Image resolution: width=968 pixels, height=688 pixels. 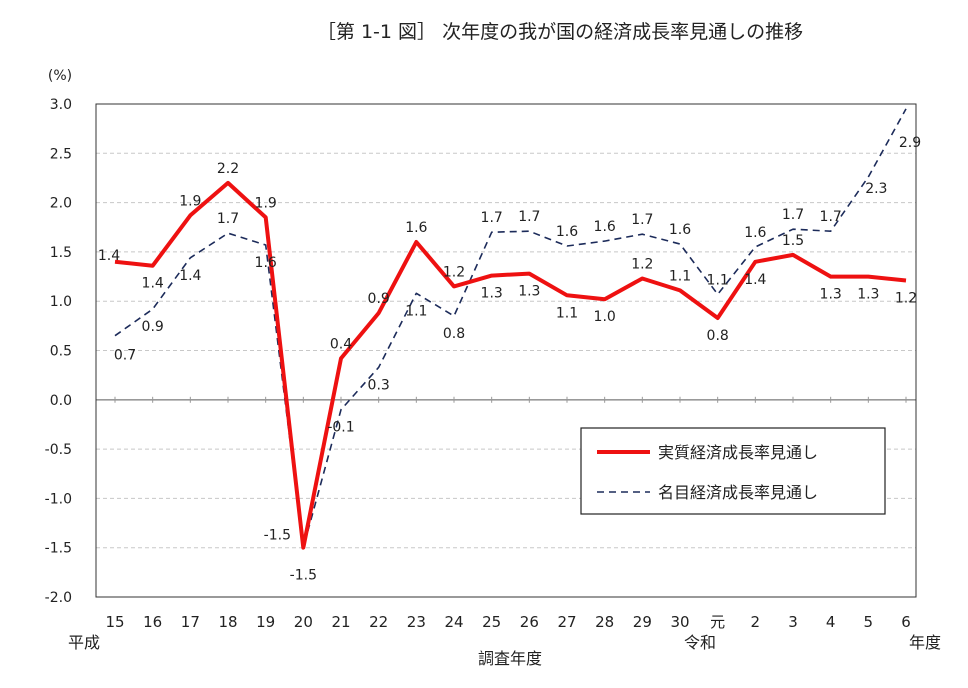 What do you see at coordinates (416, 622) in the screenshot?
I see `x-tick-label: 23` at bounding box center [416, 622].